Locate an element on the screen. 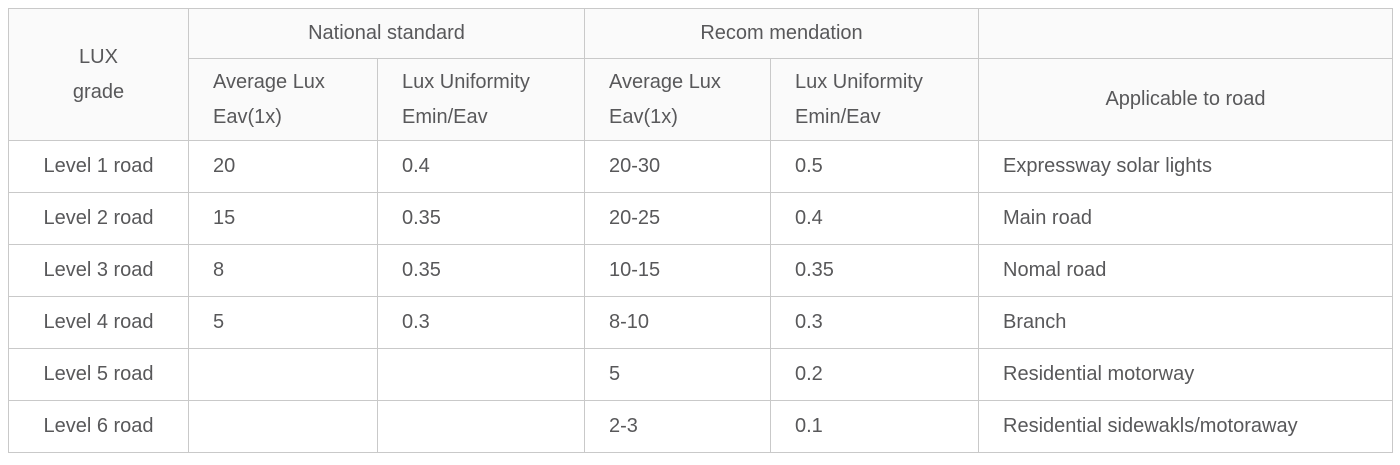  cell-grade: Level 4 road is located at coordinates (98, 322).